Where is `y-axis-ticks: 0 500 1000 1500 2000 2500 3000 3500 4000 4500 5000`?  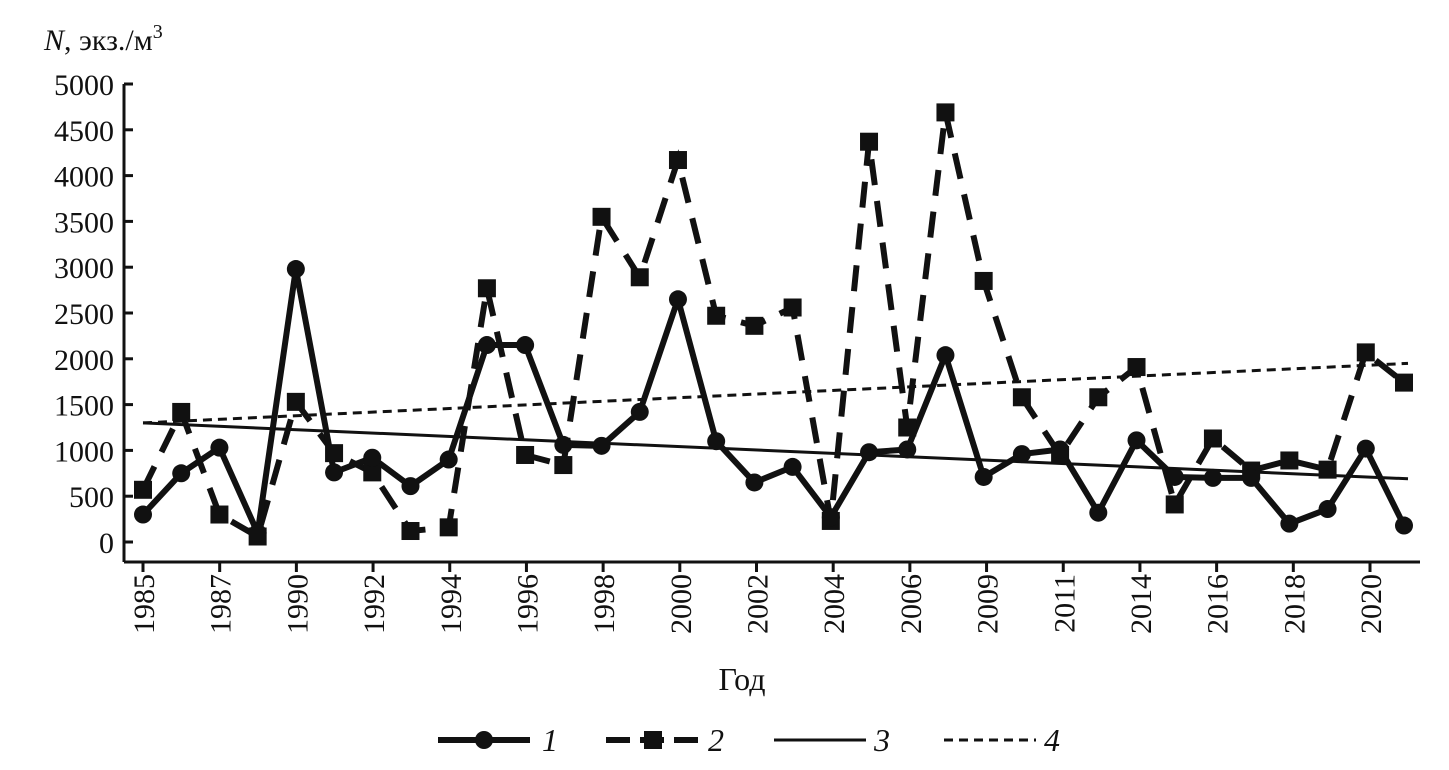
y-axis-ticks: 0 500 1000 1500 2000 2500 3000 3500 4000 4500 5000 is located at coordinates (93, 314).